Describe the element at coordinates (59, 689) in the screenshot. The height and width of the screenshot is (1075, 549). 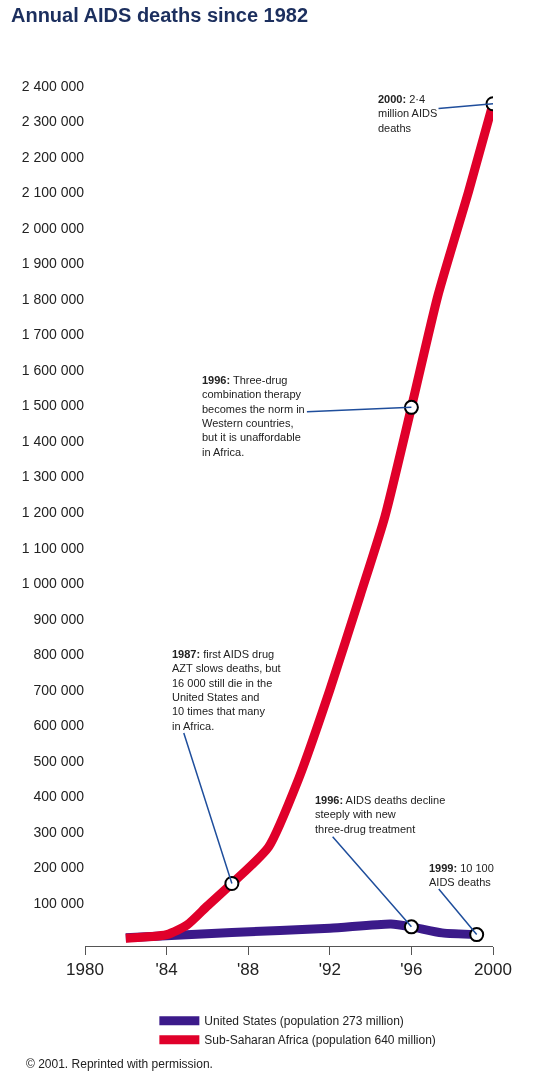
I see `y-tick-label: 700 000` at that location.